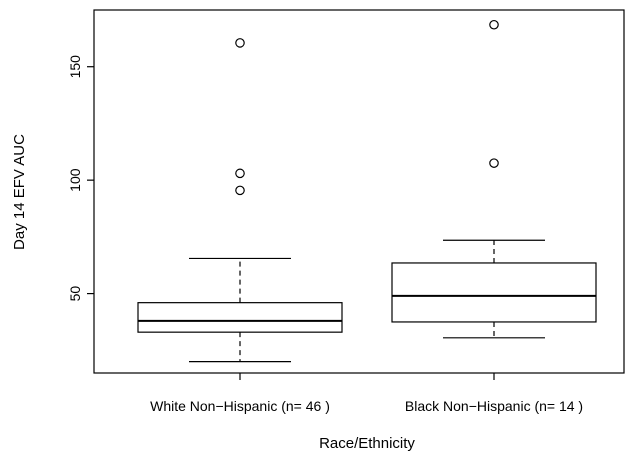 This screenshot has height=456, width=633. What do you see at coordinates (19, 192) in the screenshot?
I see `y-axis-label: Day 14 EFV AUC` at bounding box center [19, 192].